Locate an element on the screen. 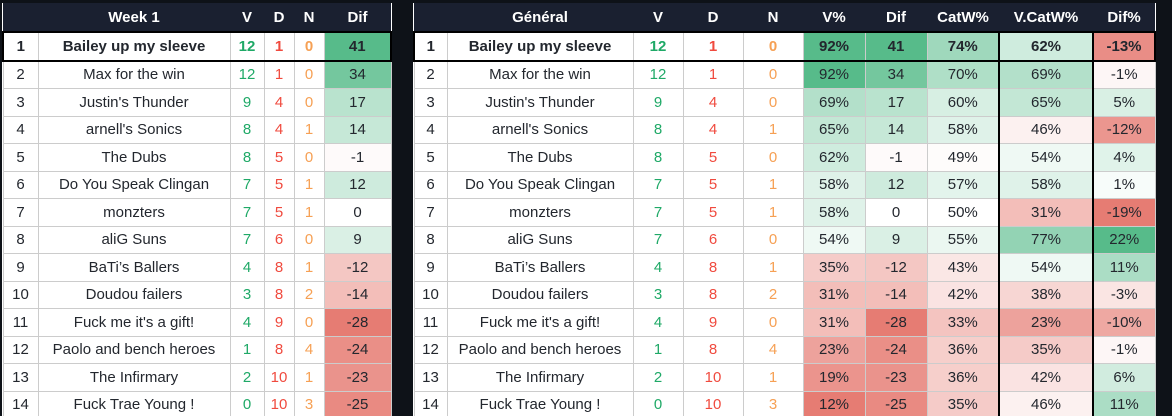 The width and height of the screenshot is (1172, 416). stat-cell-v: 12 is located at coordinates (247, 74).